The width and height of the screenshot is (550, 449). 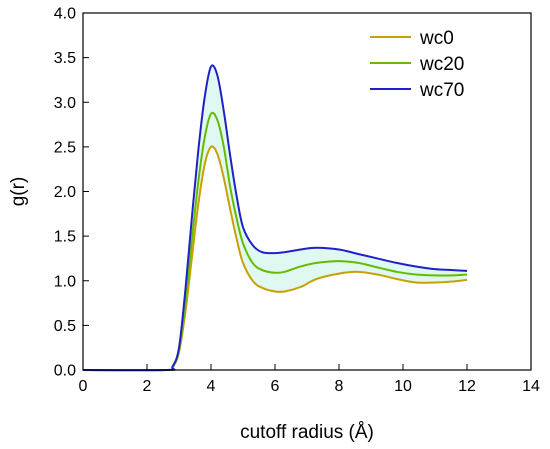 I want to click on legend: wc0 wc20 wc70, so click(x=417, y=64).